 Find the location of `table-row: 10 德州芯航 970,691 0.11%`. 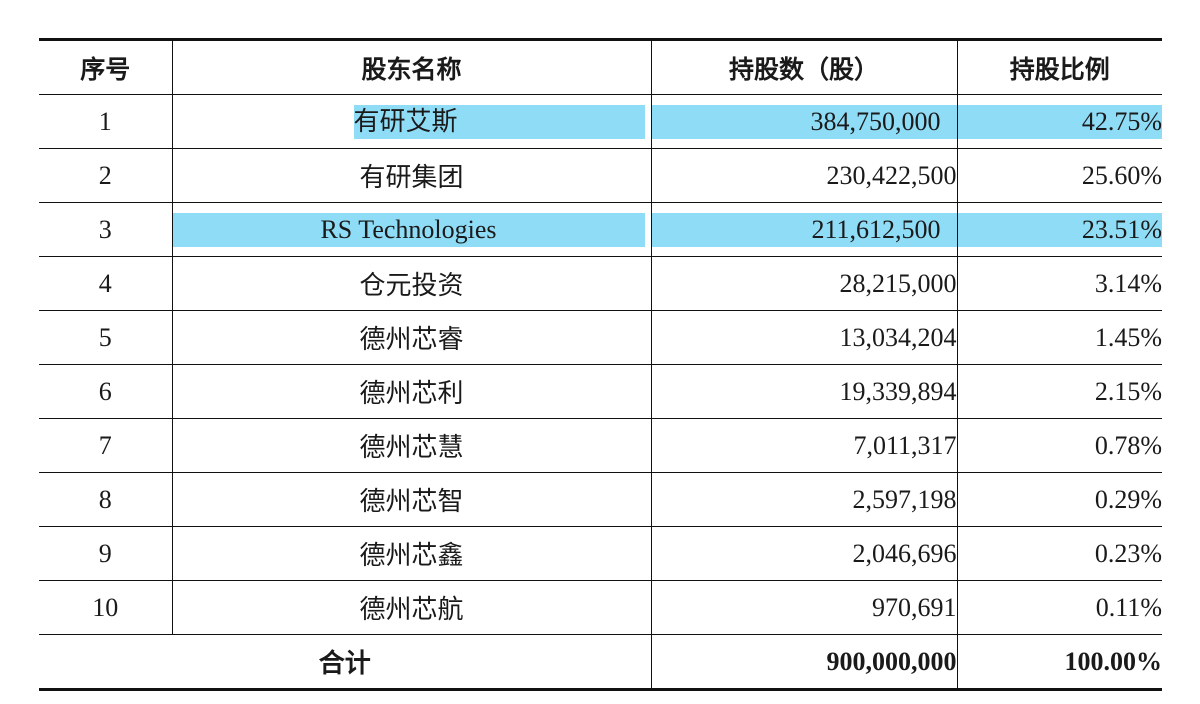

table-row: 10 德州芯航 970,691 0.11% is located at coordinates (600, 607).